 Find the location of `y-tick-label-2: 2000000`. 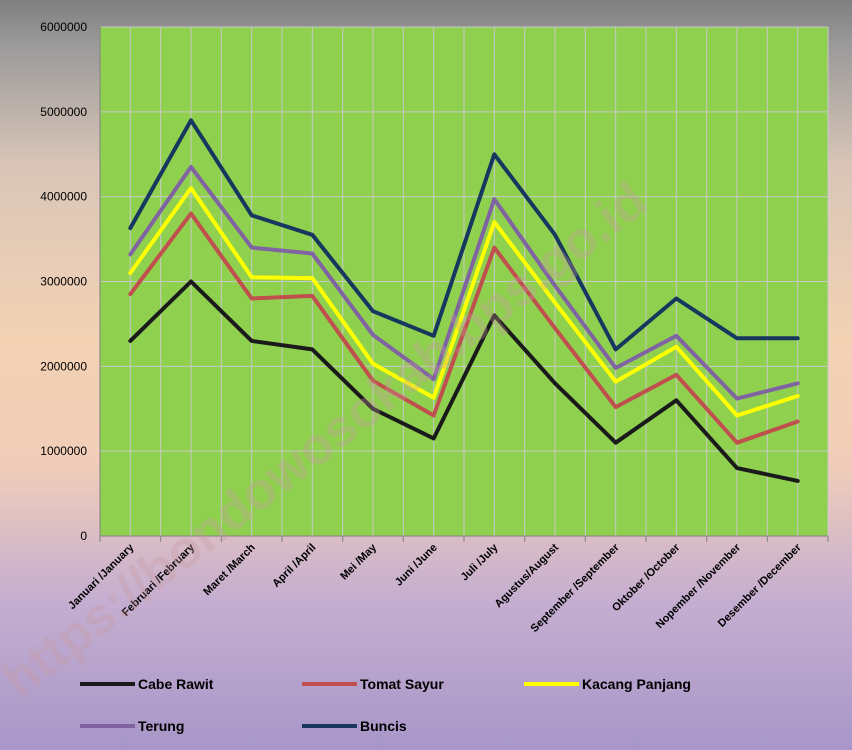

y-tick-label-2: 2000000 is located at coordinates (63, 366).